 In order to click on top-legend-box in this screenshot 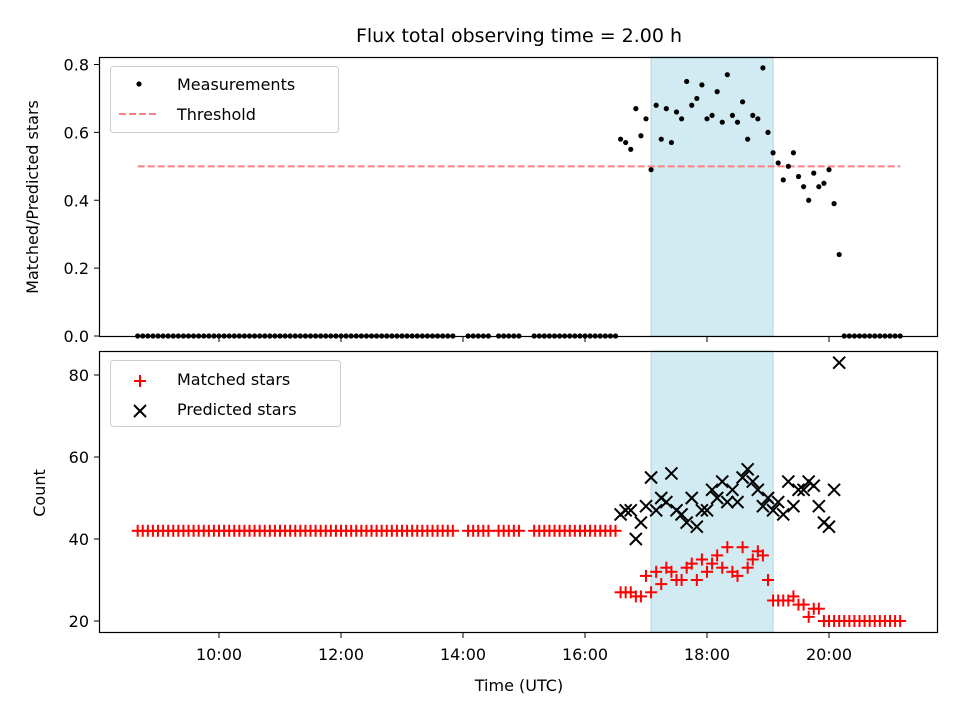, I will do `click(224, 99)`.